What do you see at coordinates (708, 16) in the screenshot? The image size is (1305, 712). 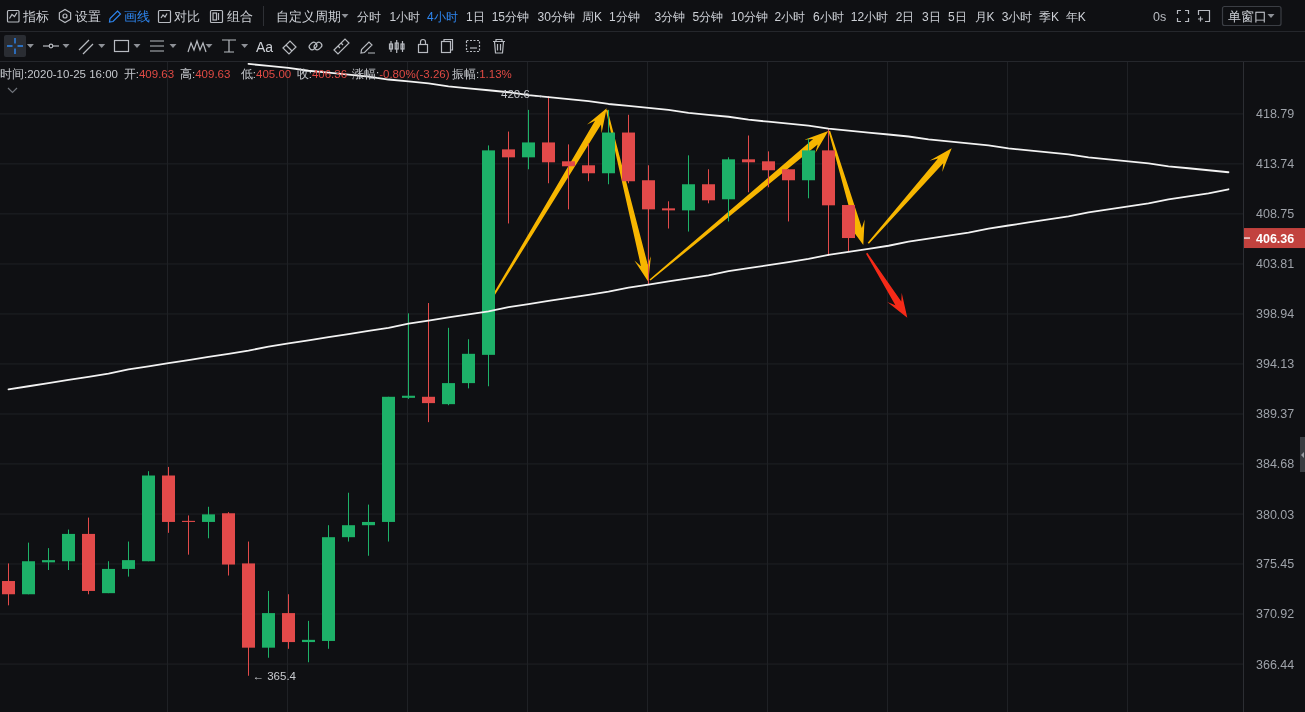 I see `text: 5分钟` at bounding box center [708, 16].